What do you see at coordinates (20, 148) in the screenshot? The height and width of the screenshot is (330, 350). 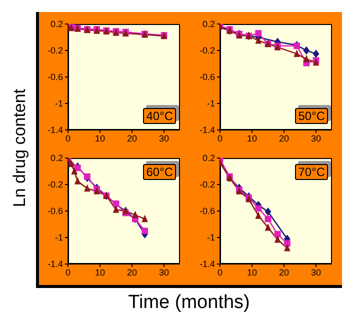 I see `y-axis-title: Ln drug content` at bounding box center [20, 148].